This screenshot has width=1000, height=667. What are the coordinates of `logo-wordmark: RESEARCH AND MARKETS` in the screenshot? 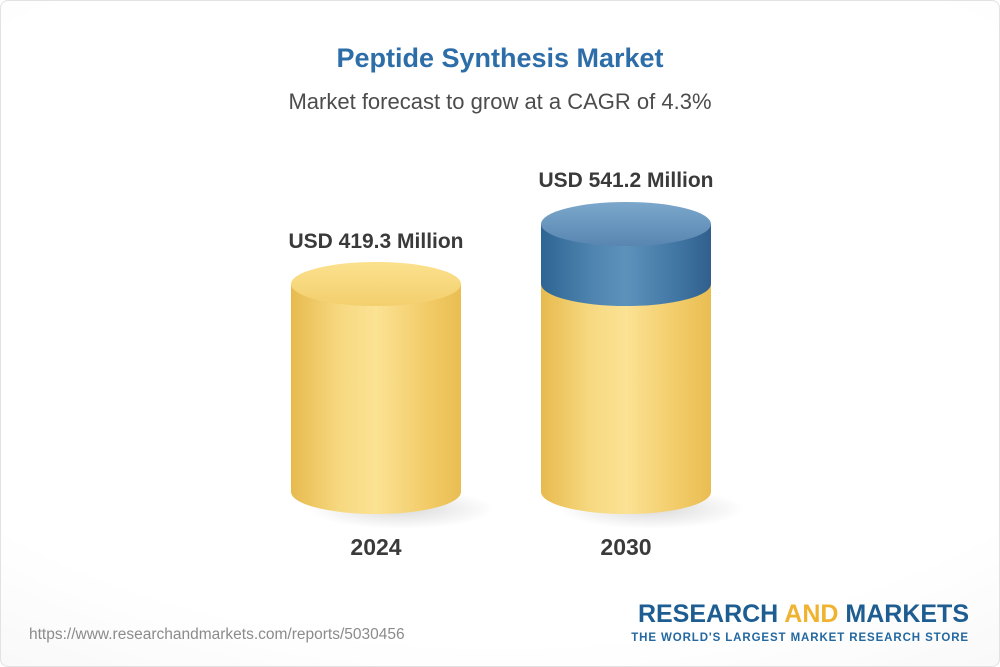 It's located at (800, 614).